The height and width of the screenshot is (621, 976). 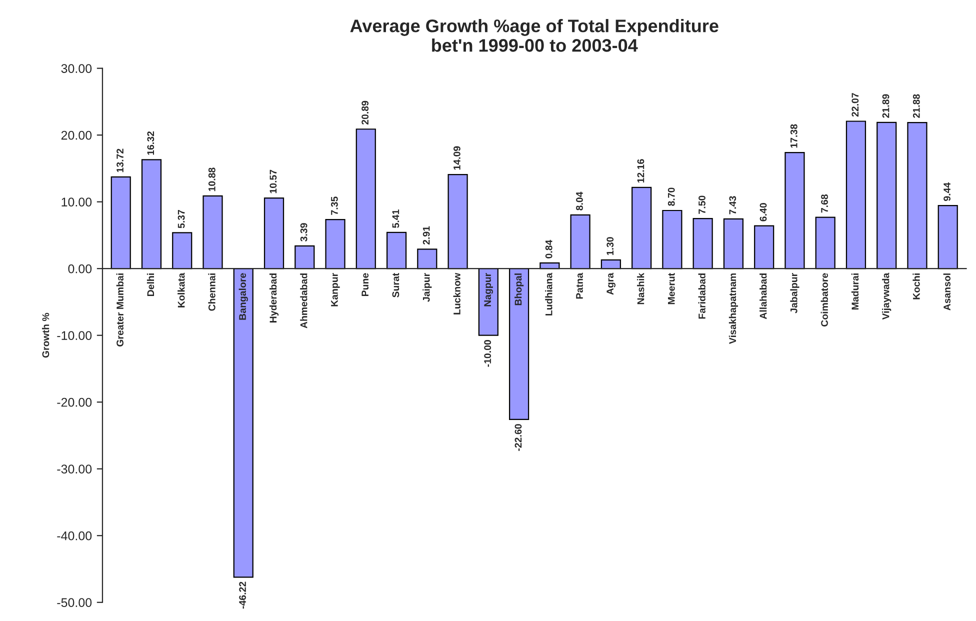 I want to click on data-label: 0.84, so click(x=548, y=249).